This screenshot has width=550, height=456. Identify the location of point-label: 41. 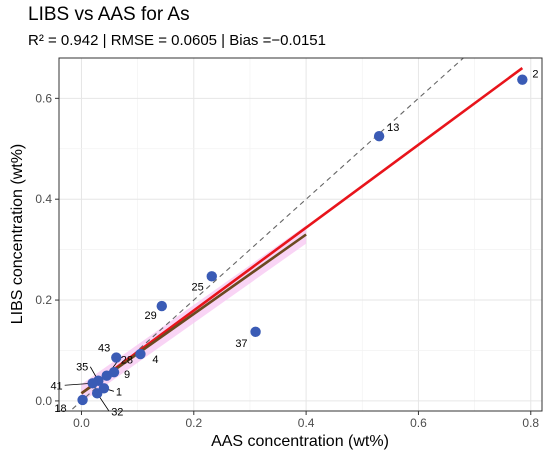
(56, 386).